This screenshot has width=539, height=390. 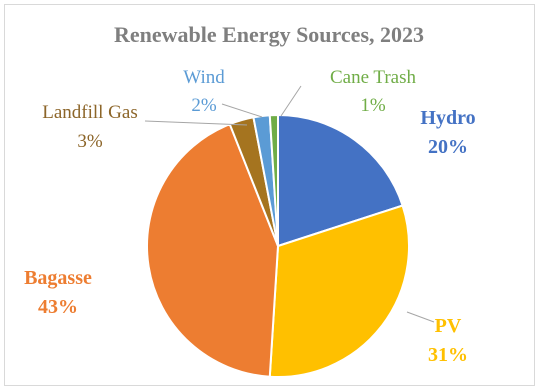 What do you see at coordinates (448, 355) in the screenshot?
I see `slice-label-value: 31%` at bounding box center [448, 355].